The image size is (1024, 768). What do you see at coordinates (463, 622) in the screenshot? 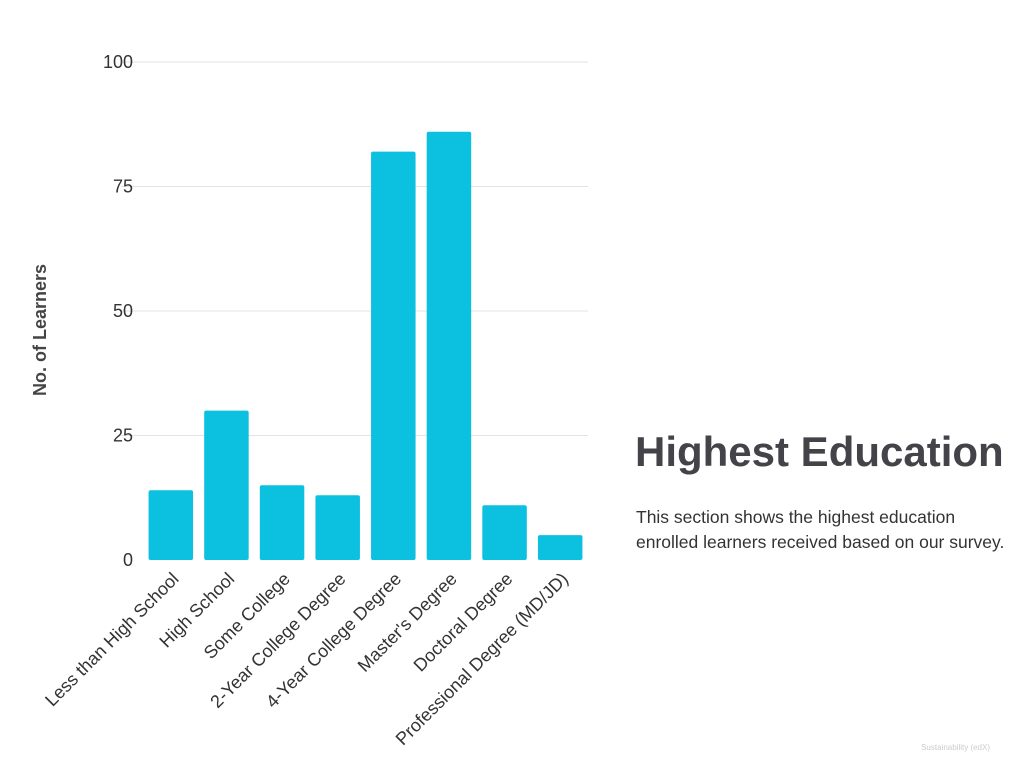
I see `x-tick-label: Doctoral Degree` at bounding box center [463, 622].